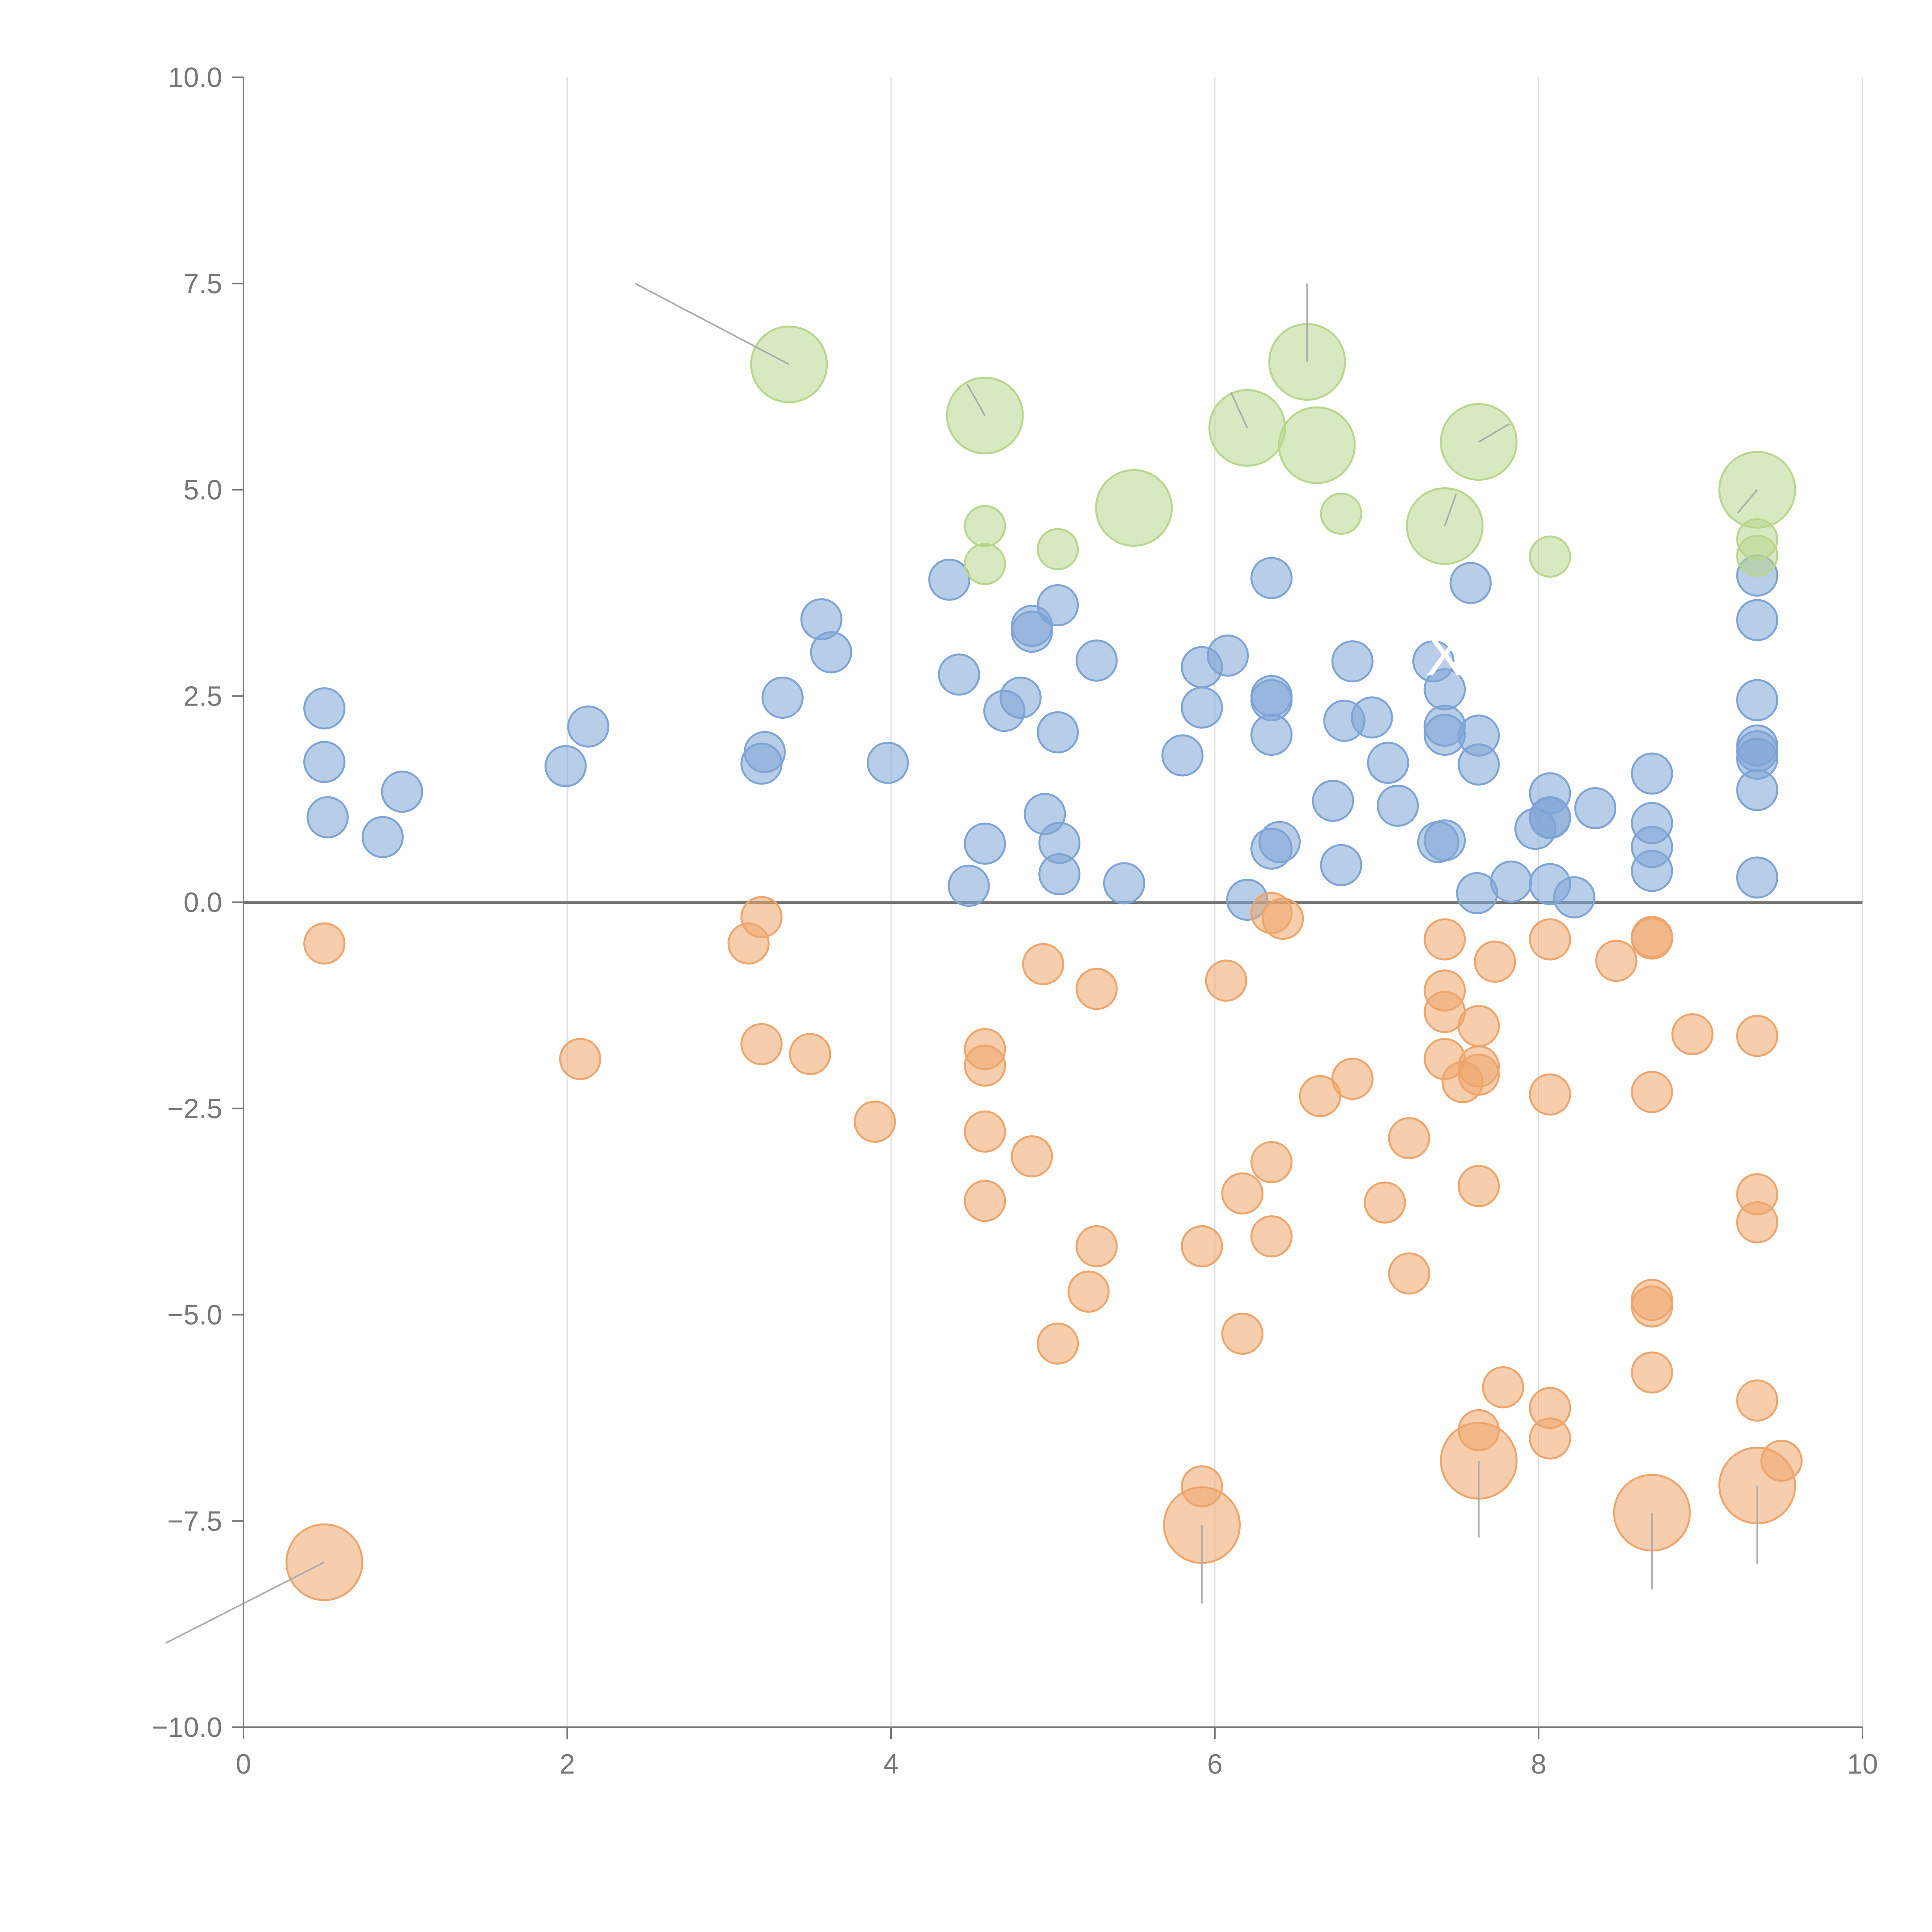 This screenshot has width=1932, height=1932. What do you see at coordinates (1539, 1765) in the screenshot?
I see `x-tick-label: 8` at bounding box center [1539, 1765].